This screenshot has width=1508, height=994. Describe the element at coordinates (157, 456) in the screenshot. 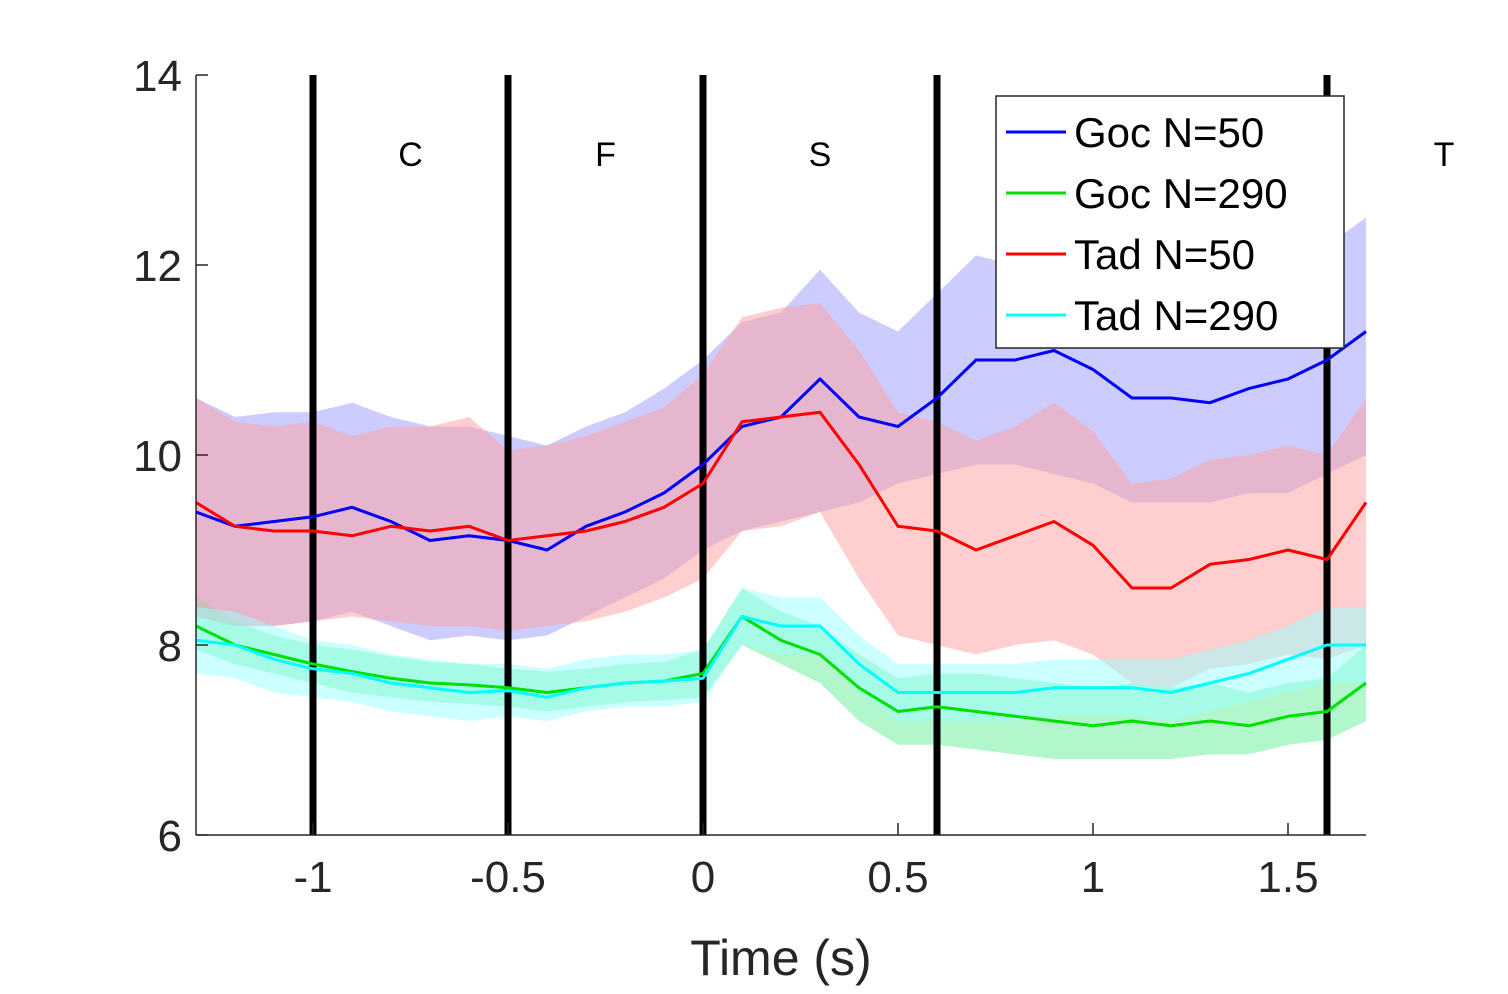

I see `y-tick-label: 10` at that location.